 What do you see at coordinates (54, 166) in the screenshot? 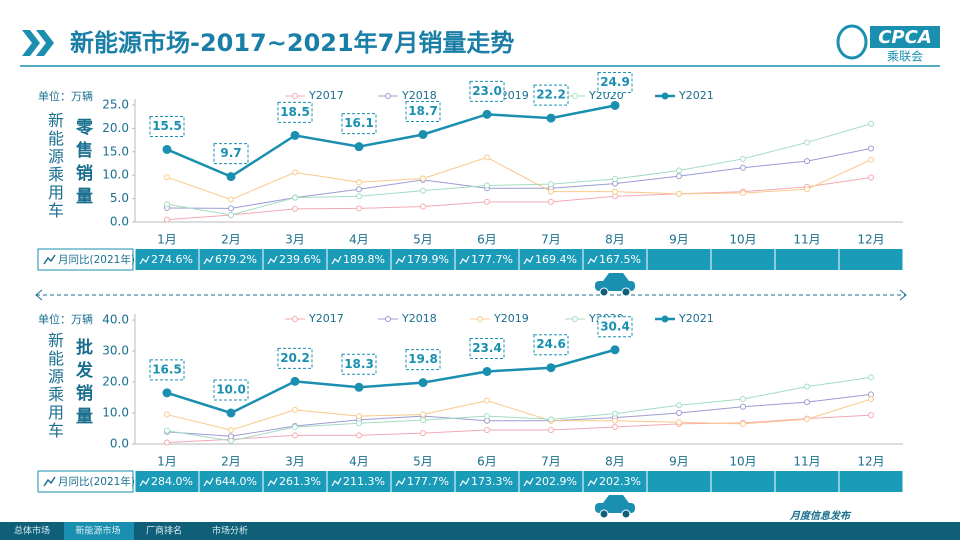
I see `side-label: 新能源乘用车` at bounding box center [54, 166].